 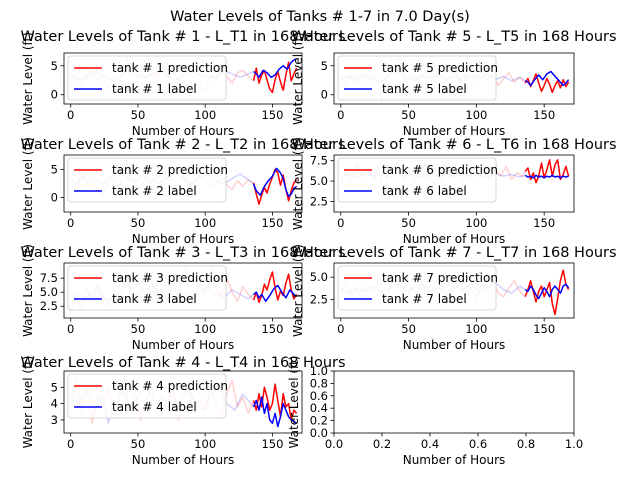 What do you see at coordinates (382, 444) in the screenshot?
I see `x-tick-label: 0.2` at bounding box center [382, 444].